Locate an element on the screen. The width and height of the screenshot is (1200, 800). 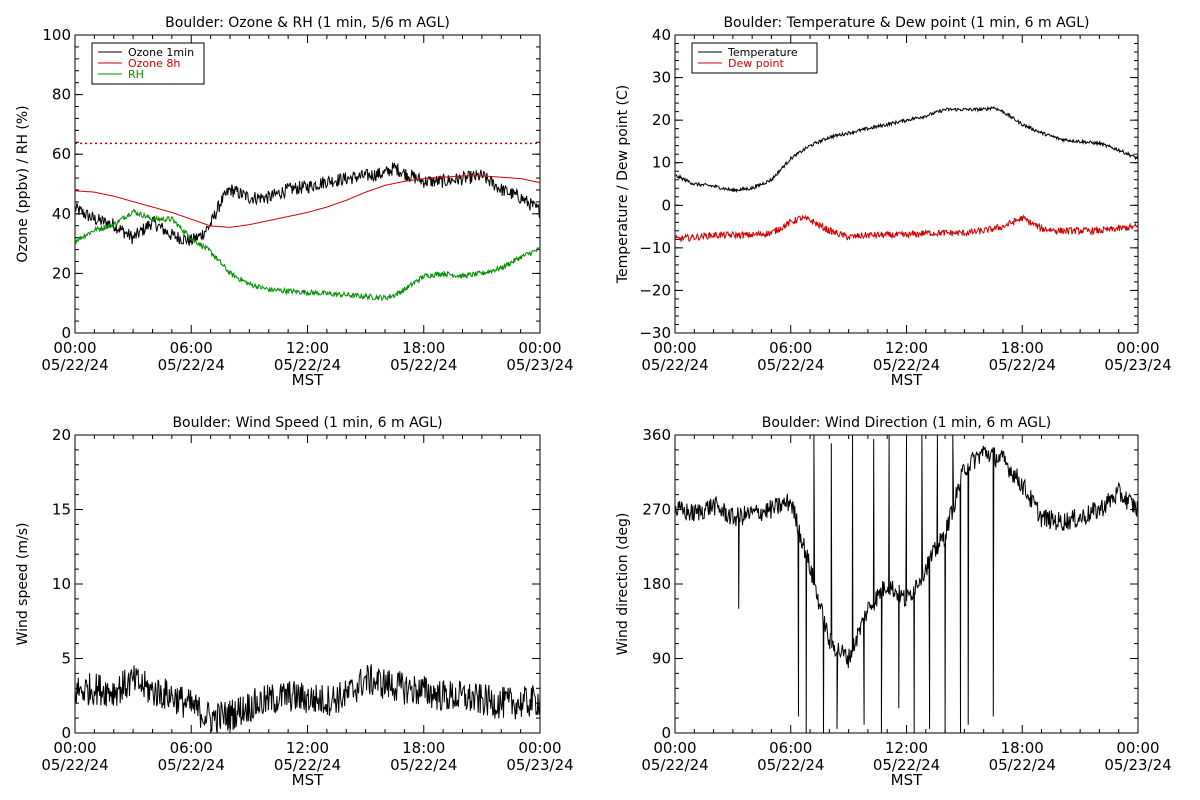
legend-label: Dew point is located at coordinates (756, 63).